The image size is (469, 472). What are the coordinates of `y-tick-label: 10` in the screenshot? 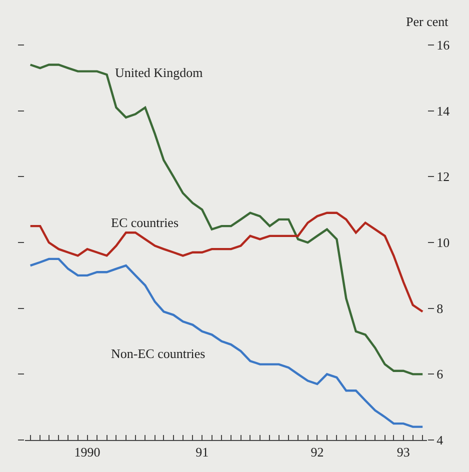 It's located at (443, 242).